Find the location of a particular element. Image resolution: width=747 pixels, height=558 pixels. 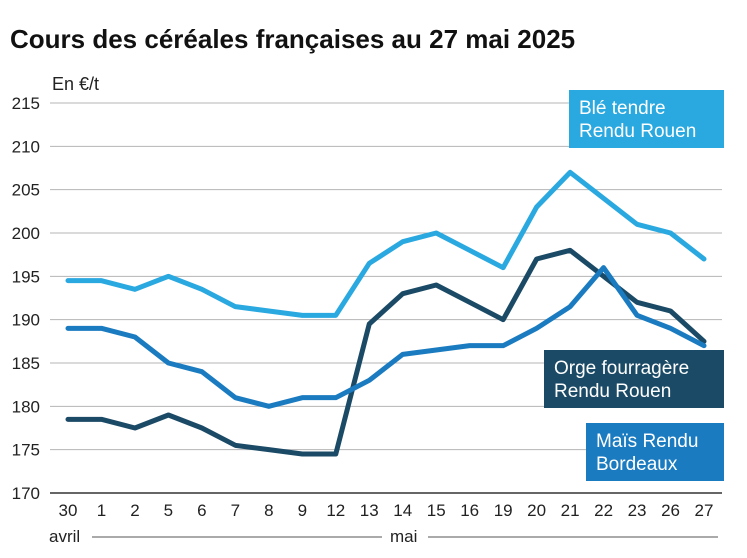

x-tick-label: 6 is located at coordinates (201, 510).